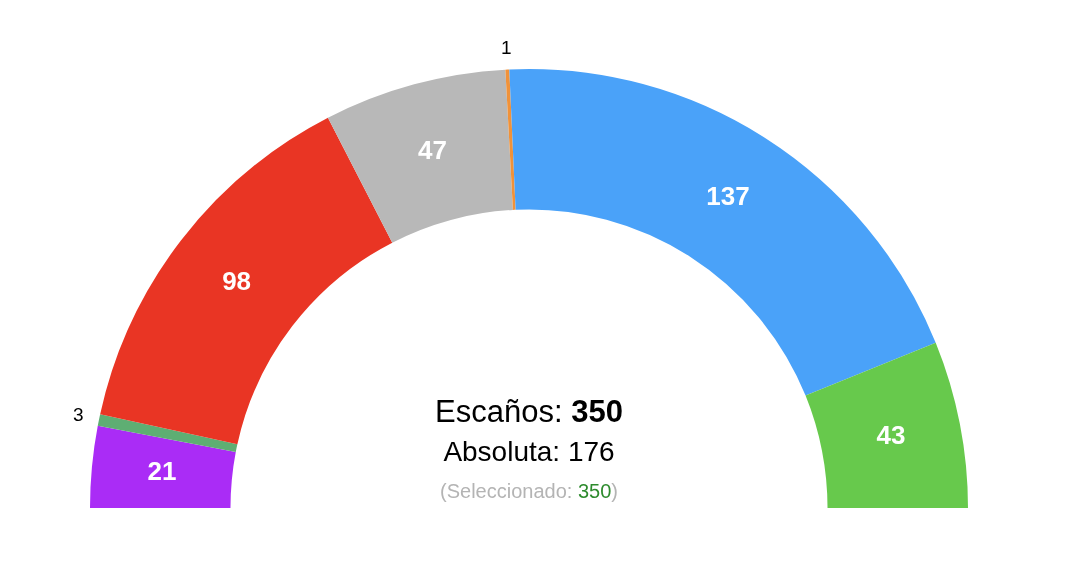 Image resolution: width=1072 pixels, height=588 pixels. I want to click on data-label: 98, so click(237, 281).